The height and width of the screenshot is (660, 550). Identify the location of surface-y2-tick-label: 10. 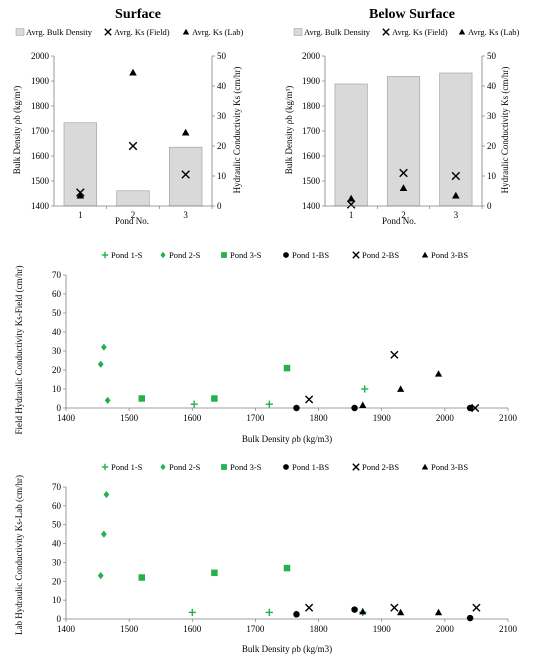
(222, 176).